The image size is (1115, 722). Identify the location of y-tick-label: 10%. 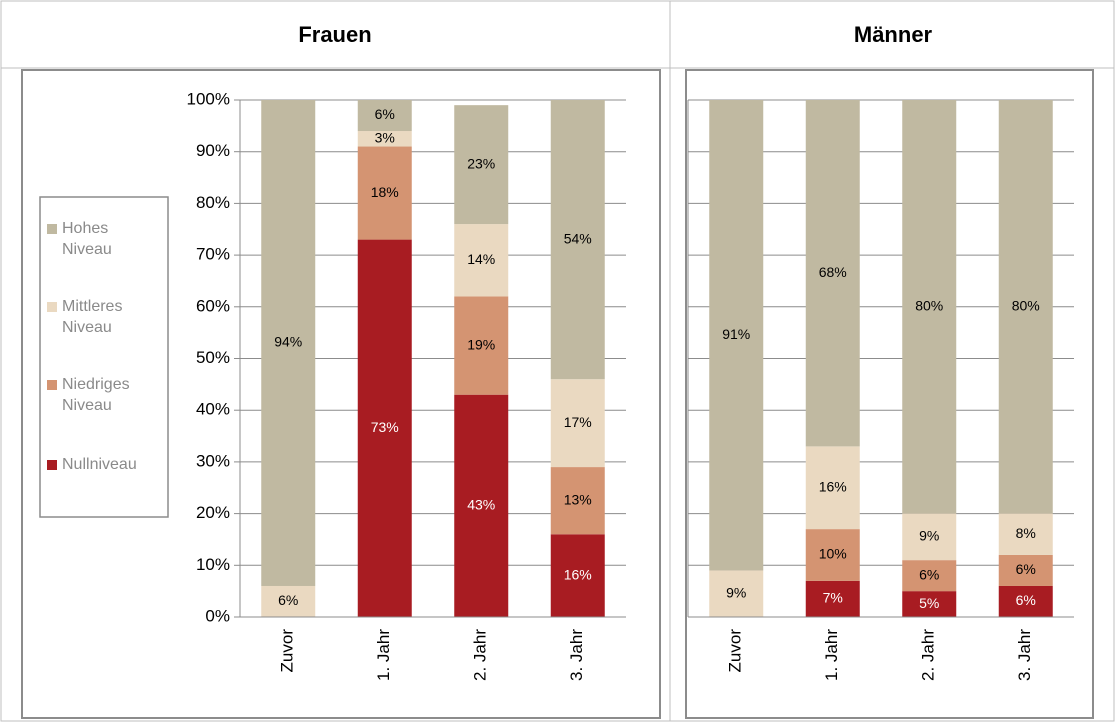
(213, 564).